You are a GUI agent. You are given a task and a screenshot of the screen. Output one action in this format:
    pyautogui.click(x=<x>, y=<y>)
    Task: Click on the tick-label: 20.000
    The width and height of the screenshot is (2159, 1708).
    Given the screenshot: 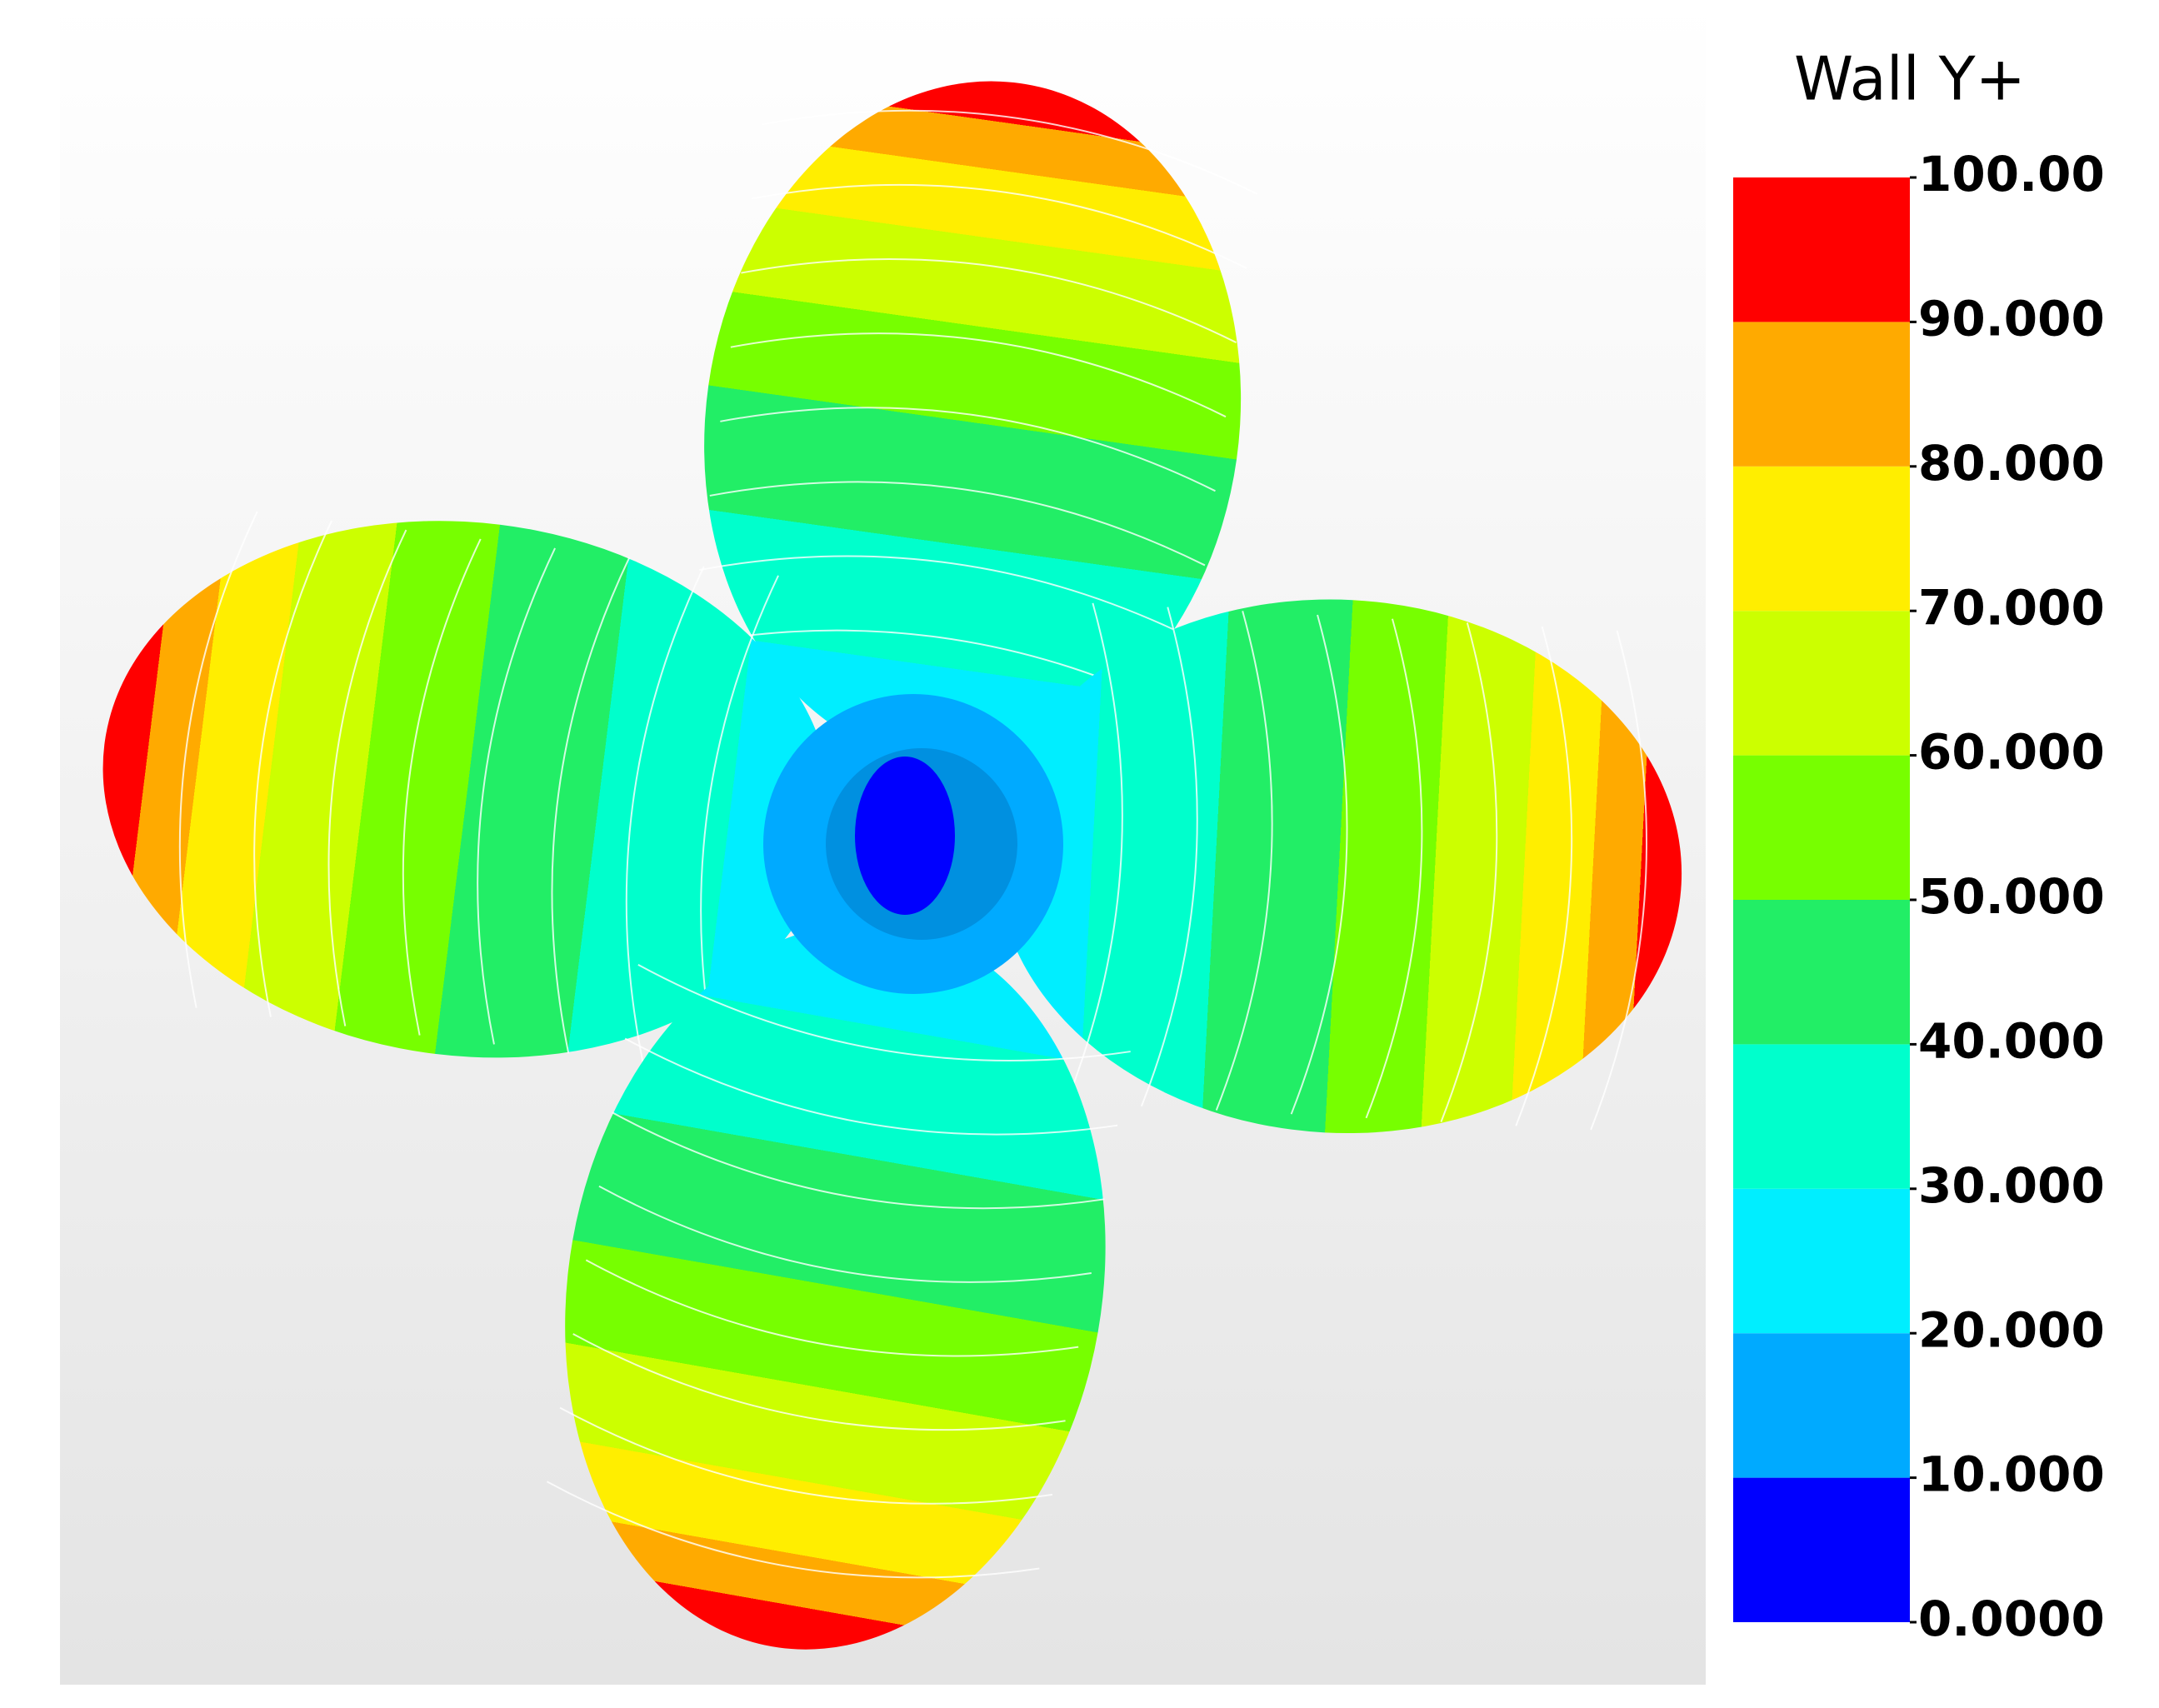 What is the action you would take?
    pyautogui.click(x=2011, y=1329)
    